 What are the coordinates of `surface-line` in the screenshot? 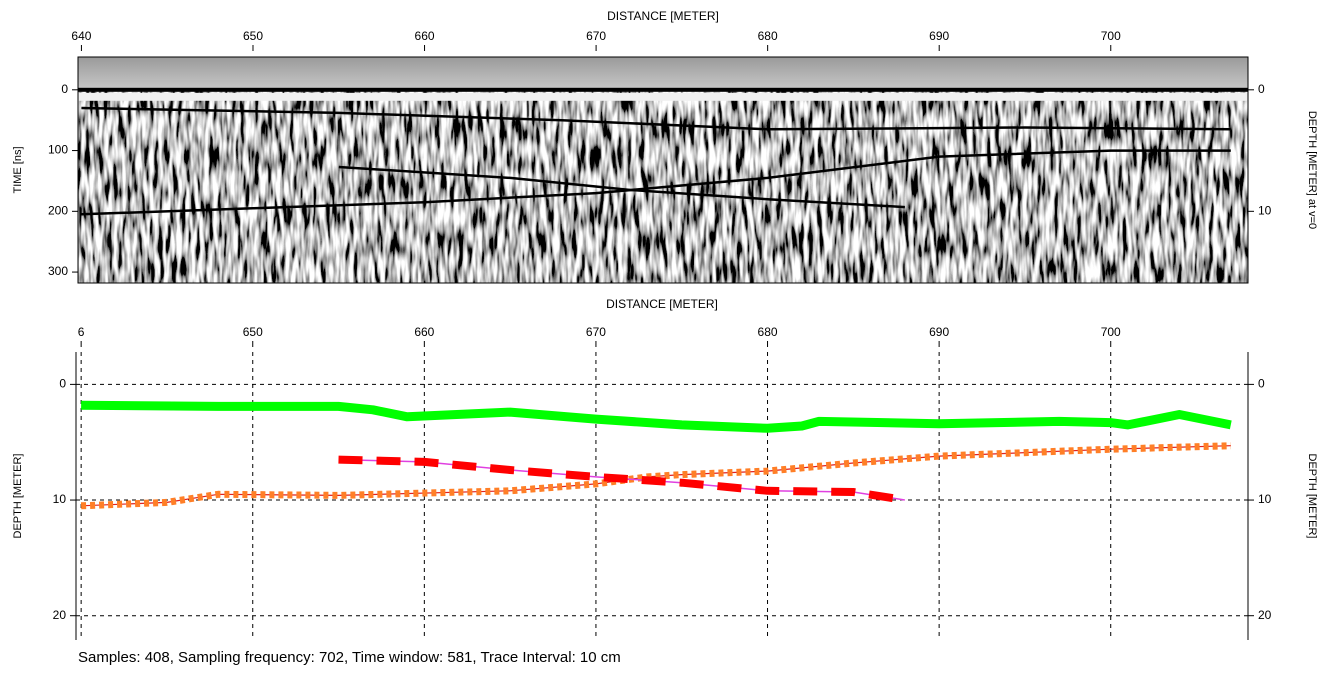 It's located at (663, 89).